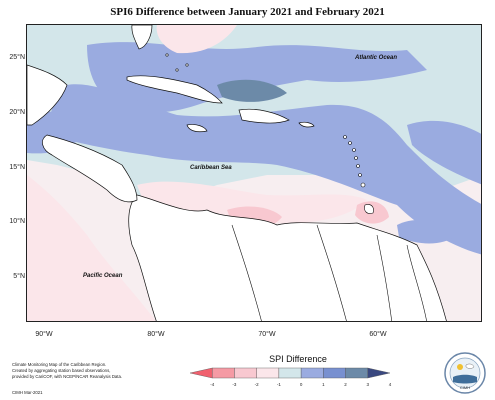  What do you see at coordinates (17, 112) in the screenshot?
I see `lat-tick-20n: 20°N` at bounding box center [17, 112].